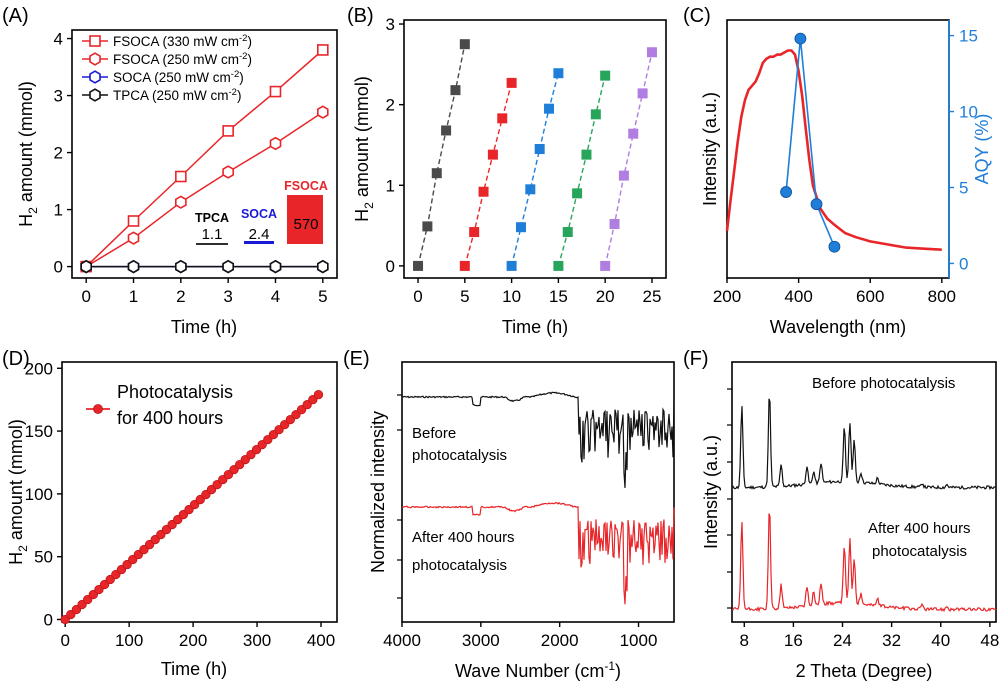 Image resolution: width=1000 pixels, height=691 pixels. I want to click on panel-d-xtick-label: 0, so click(64, 640).